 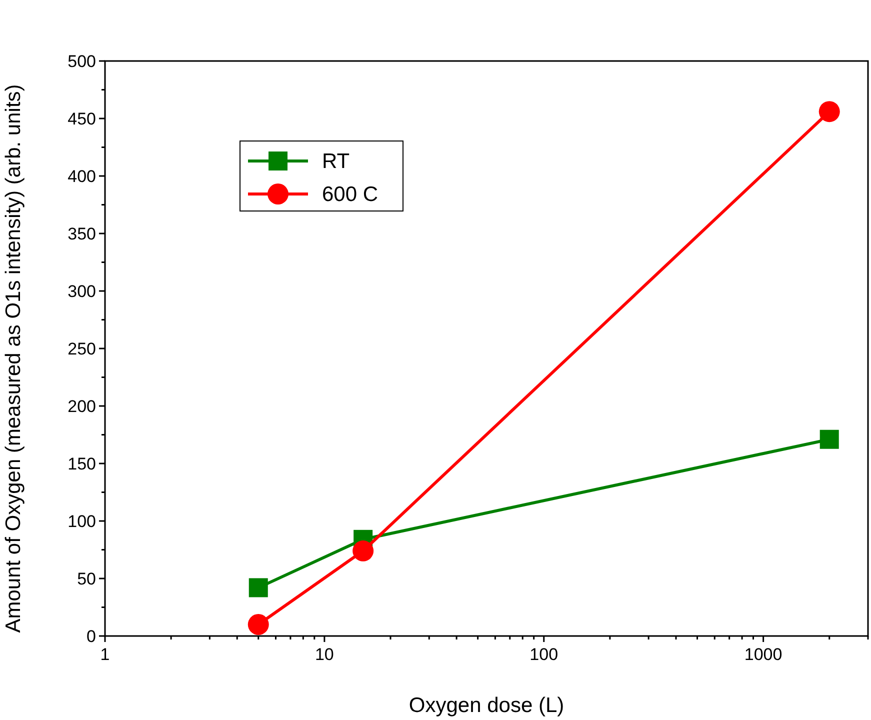 What do you see at coordinates (350, 194) in the screenshot?
I see `legend-label: 600 C` at bounding box center [350, 194].